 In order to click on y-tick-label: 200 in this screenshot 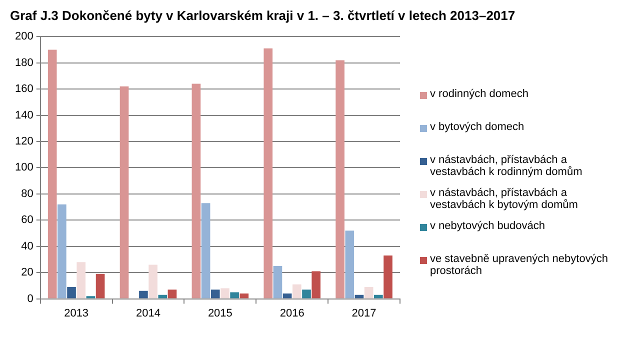, I will do `click(24, 36)`.